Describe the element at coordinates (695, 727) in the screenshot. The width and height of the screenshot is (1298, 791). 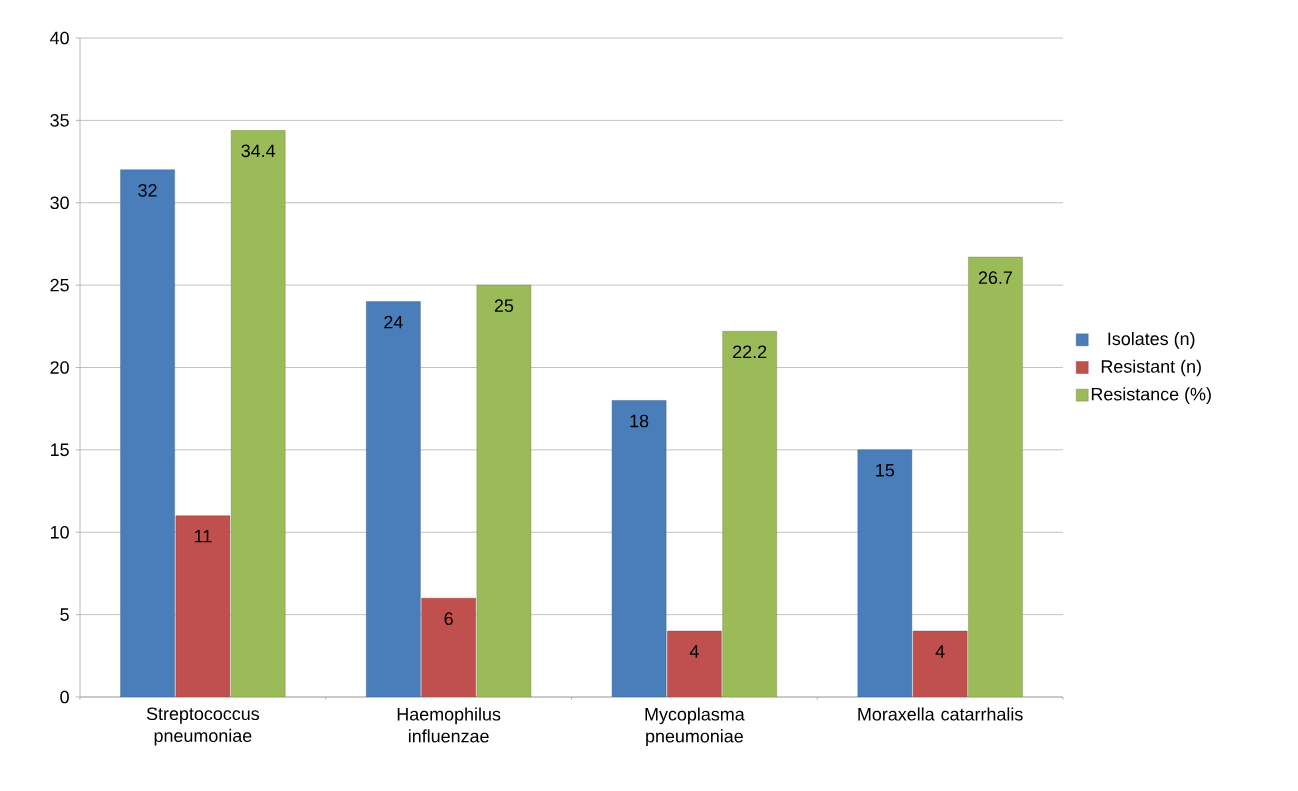
I see `x-tick-label: Mycoplasma pneumoniae` at that location.